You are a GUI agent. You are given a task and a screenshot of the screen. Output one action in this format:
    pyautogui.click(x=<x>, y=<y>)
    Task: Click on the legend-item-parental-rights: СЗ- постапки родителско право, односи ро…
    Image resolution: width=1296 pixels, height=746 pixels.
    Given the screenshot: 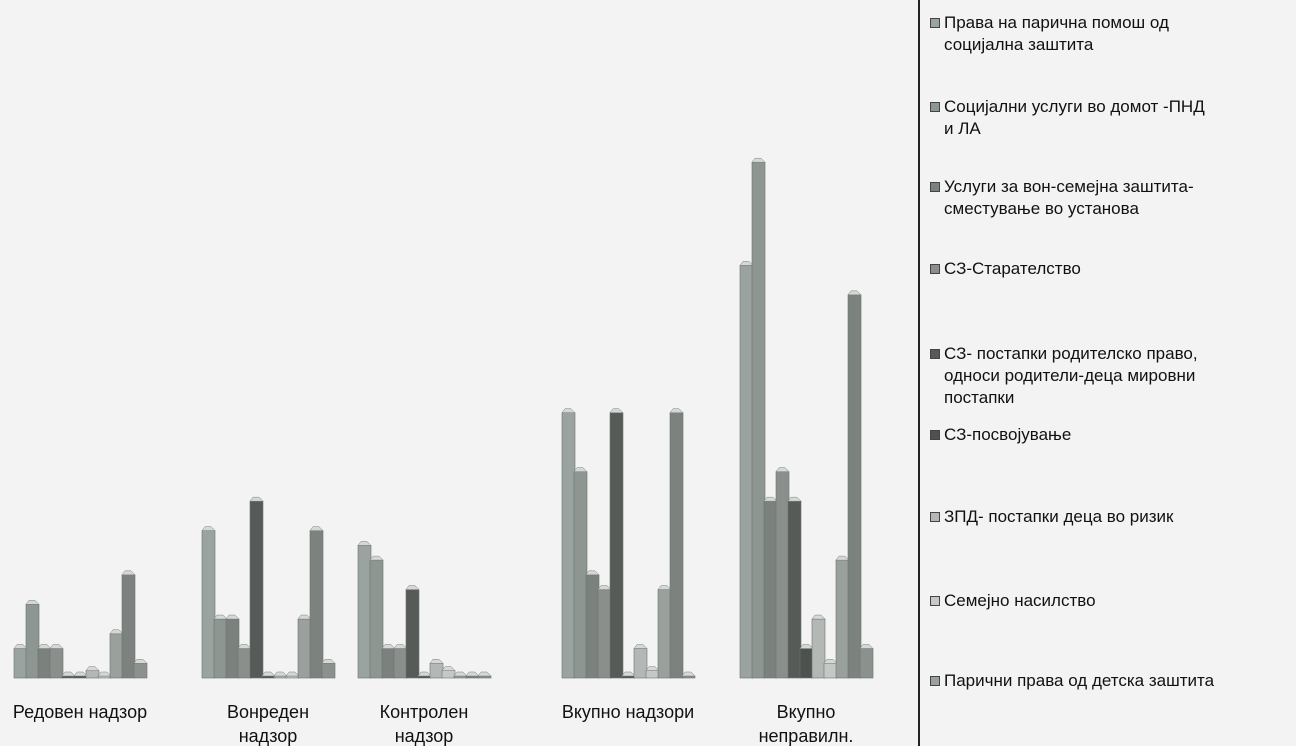 What is the action you would take?
    pyautogui.click(x=1111, y=376)
    